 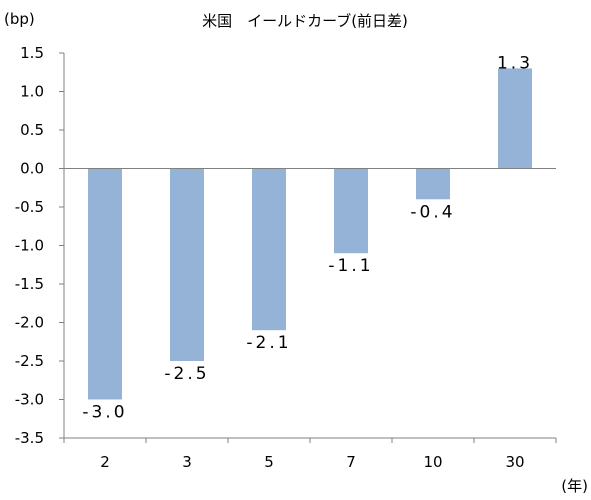 What do you see at coordinates (305, 21) in the screenshot?
I see `chart-title: 米国 イールドカーブ(前日差)` at bounding box center [305, 21].